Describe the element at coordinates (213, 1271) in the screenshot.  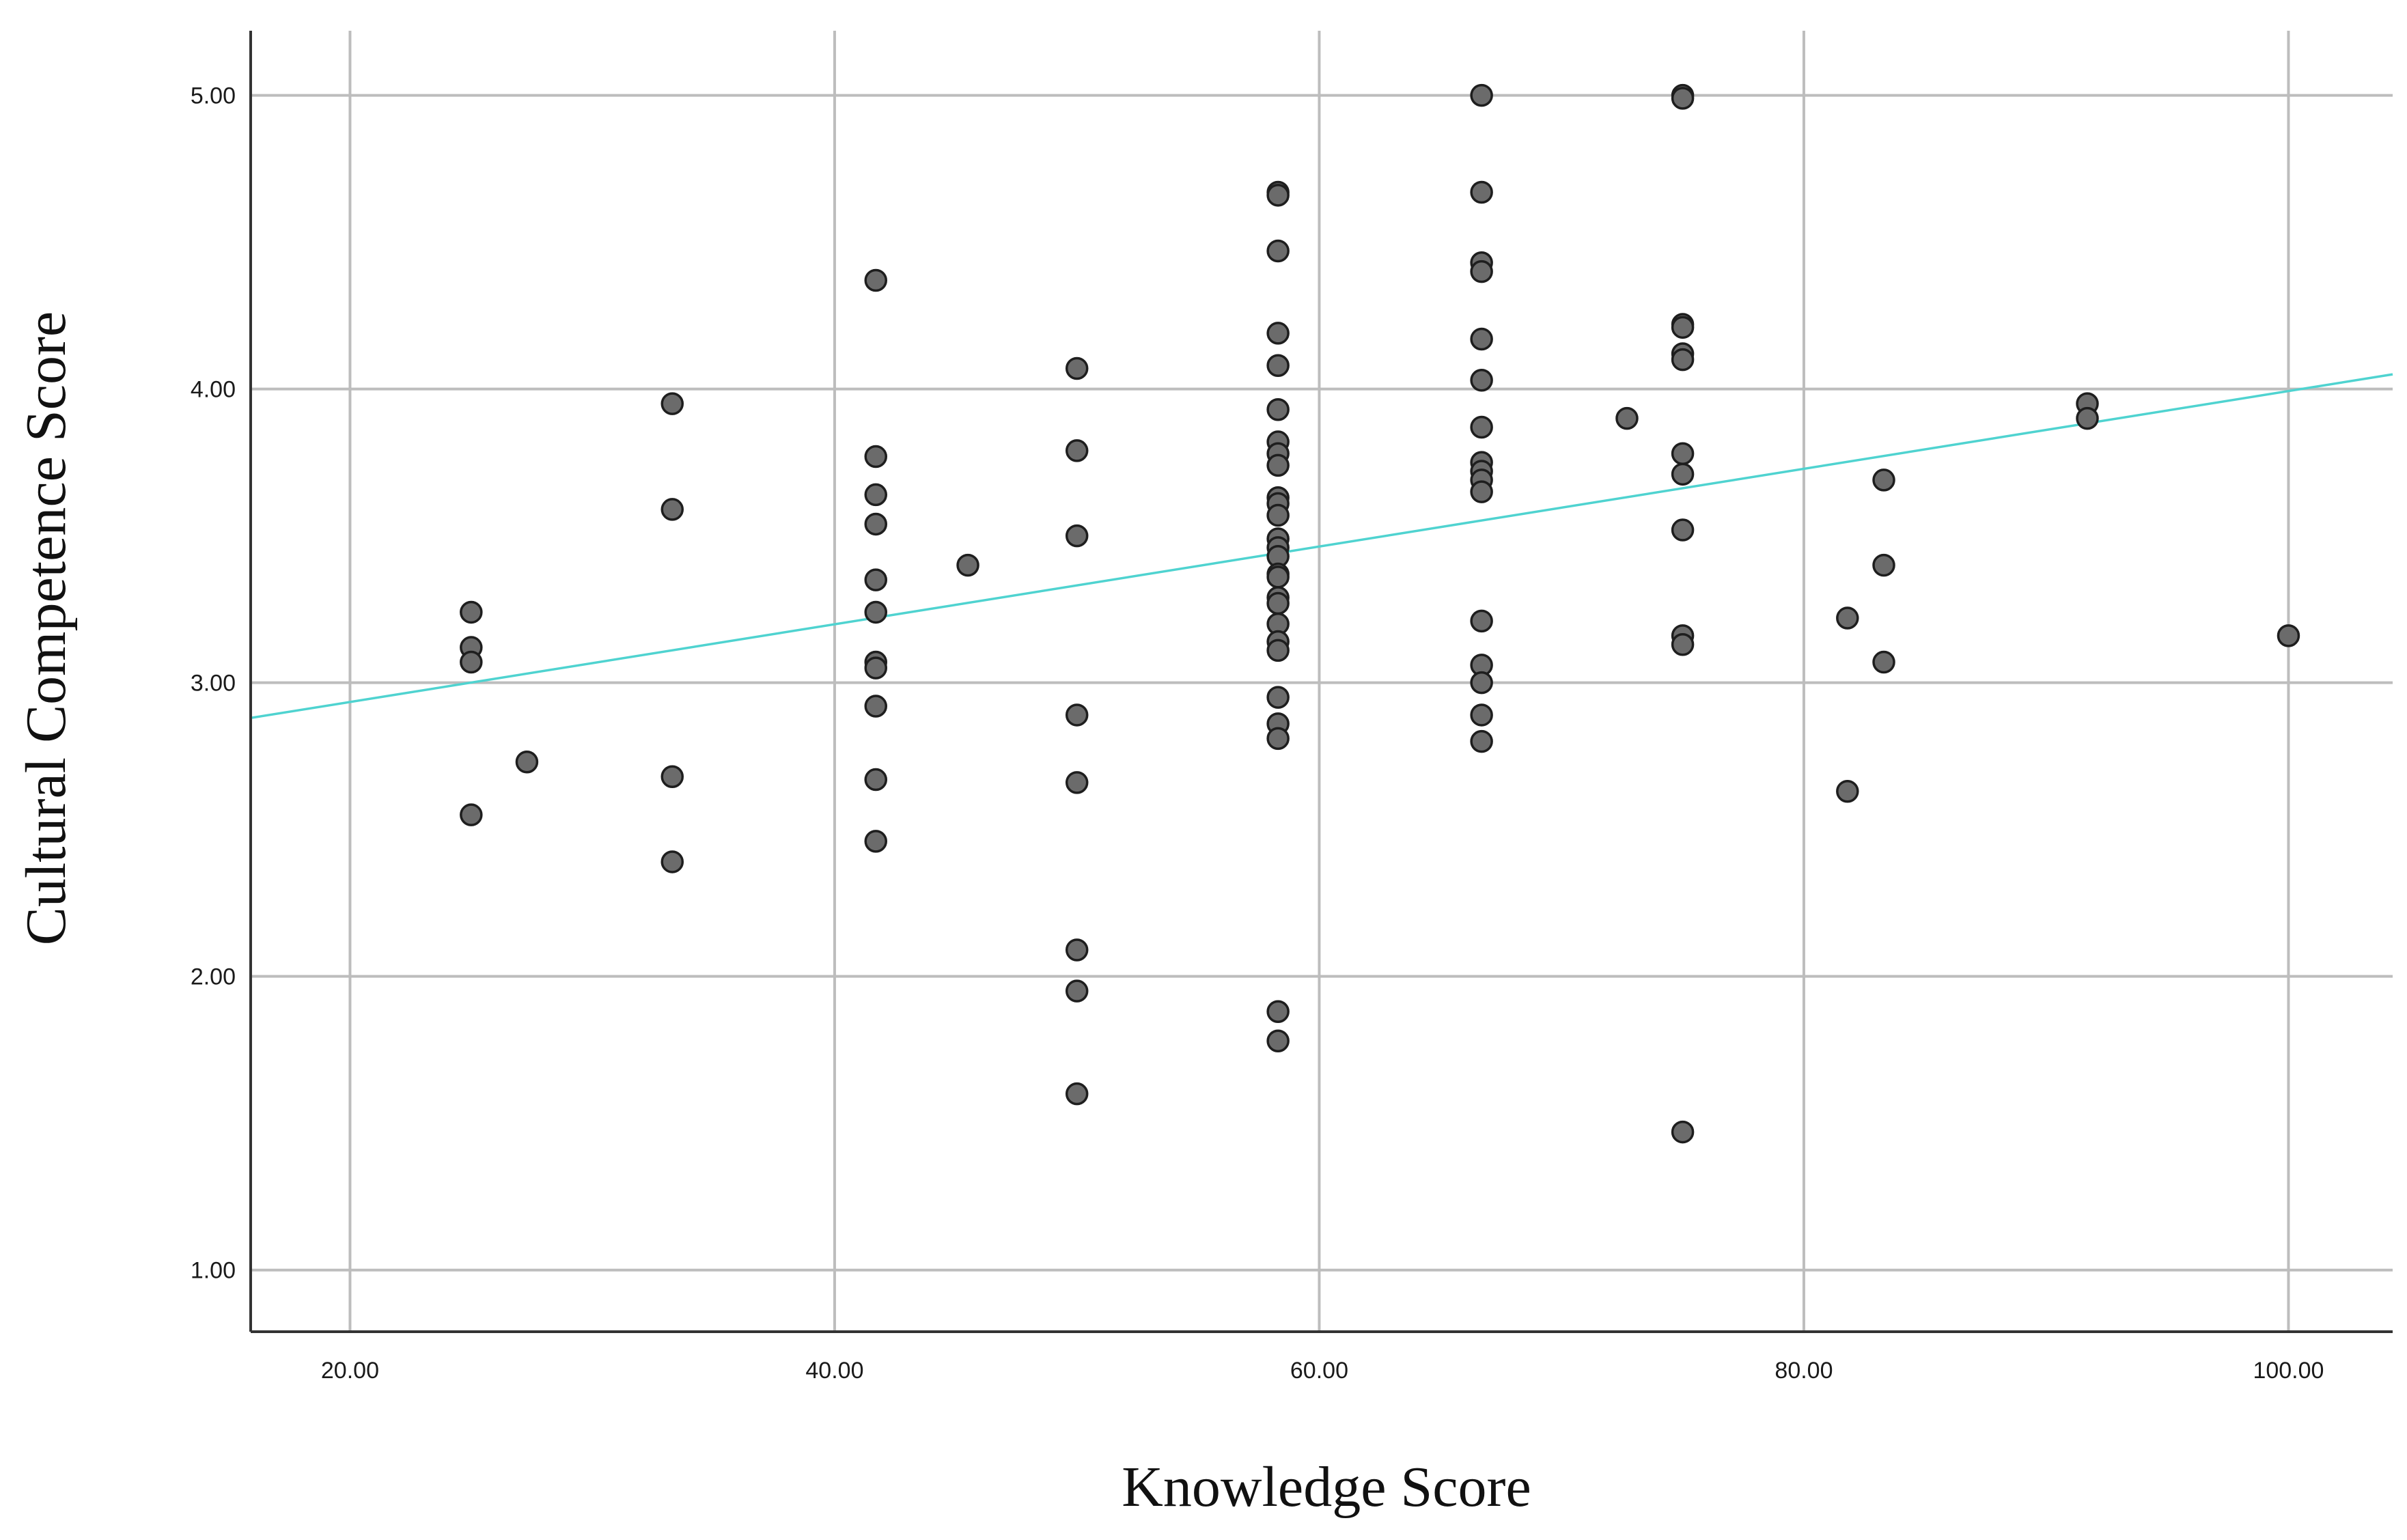
I see `y-tick-label: 1.00` at that location.